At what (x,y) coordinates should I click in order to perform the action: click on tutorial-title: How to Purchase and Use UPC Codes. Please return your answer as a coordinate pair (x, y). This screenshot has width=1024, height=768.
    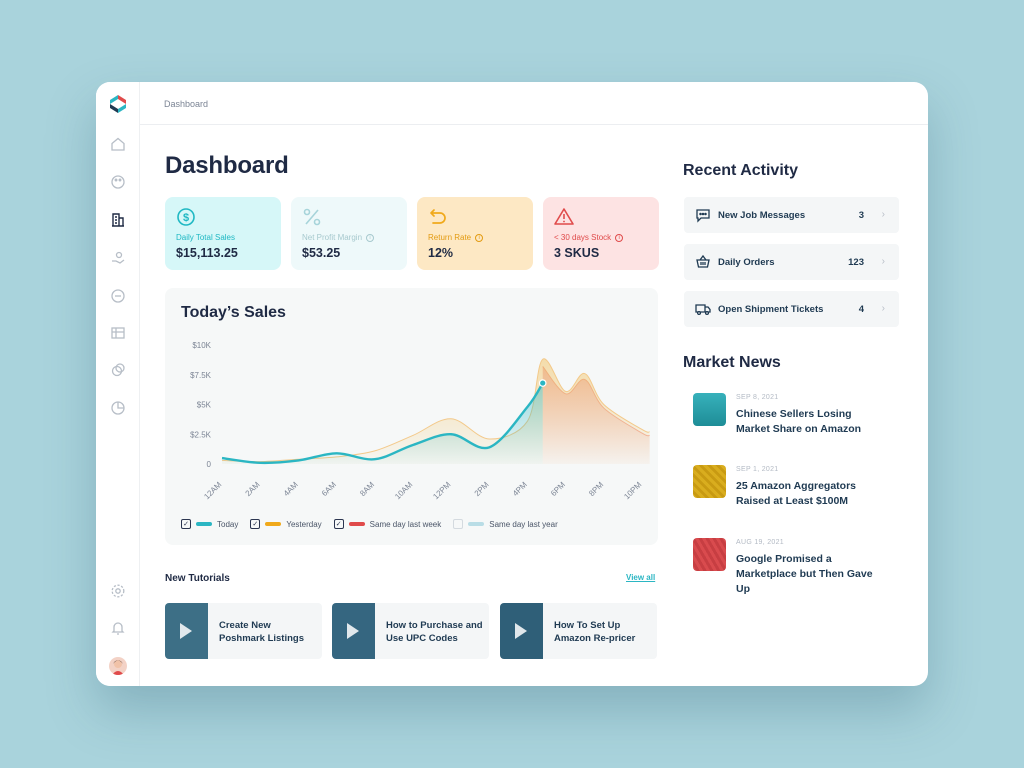
    Looking at the image, I should click on (434, 632).